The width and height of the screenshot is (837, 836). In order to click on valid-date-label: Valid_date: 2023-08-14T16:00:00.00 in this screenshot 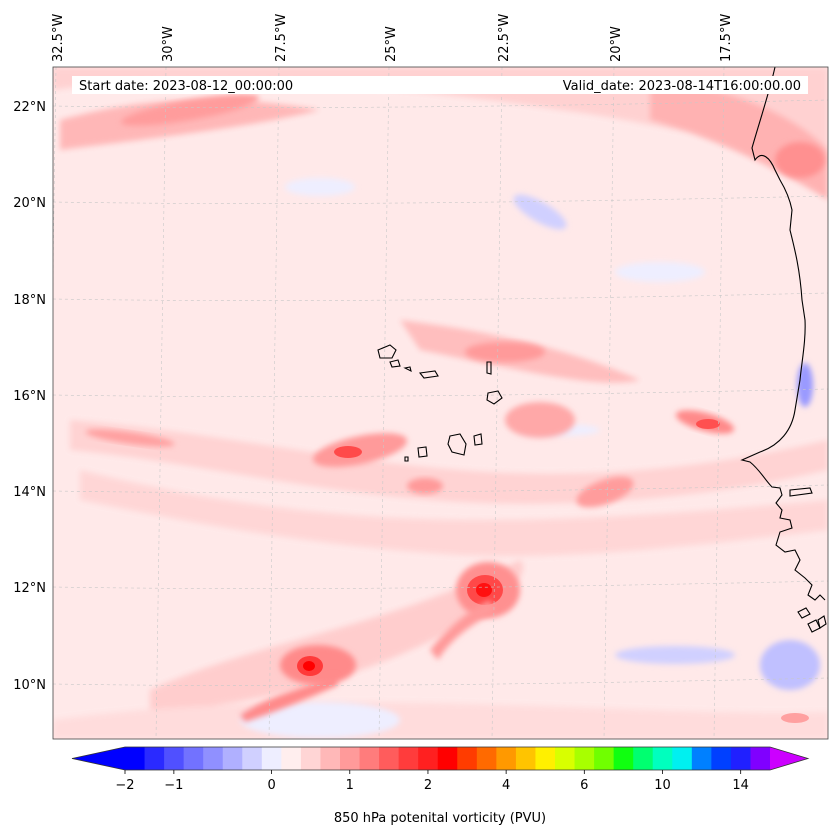, I will do `click(682, 86)`.